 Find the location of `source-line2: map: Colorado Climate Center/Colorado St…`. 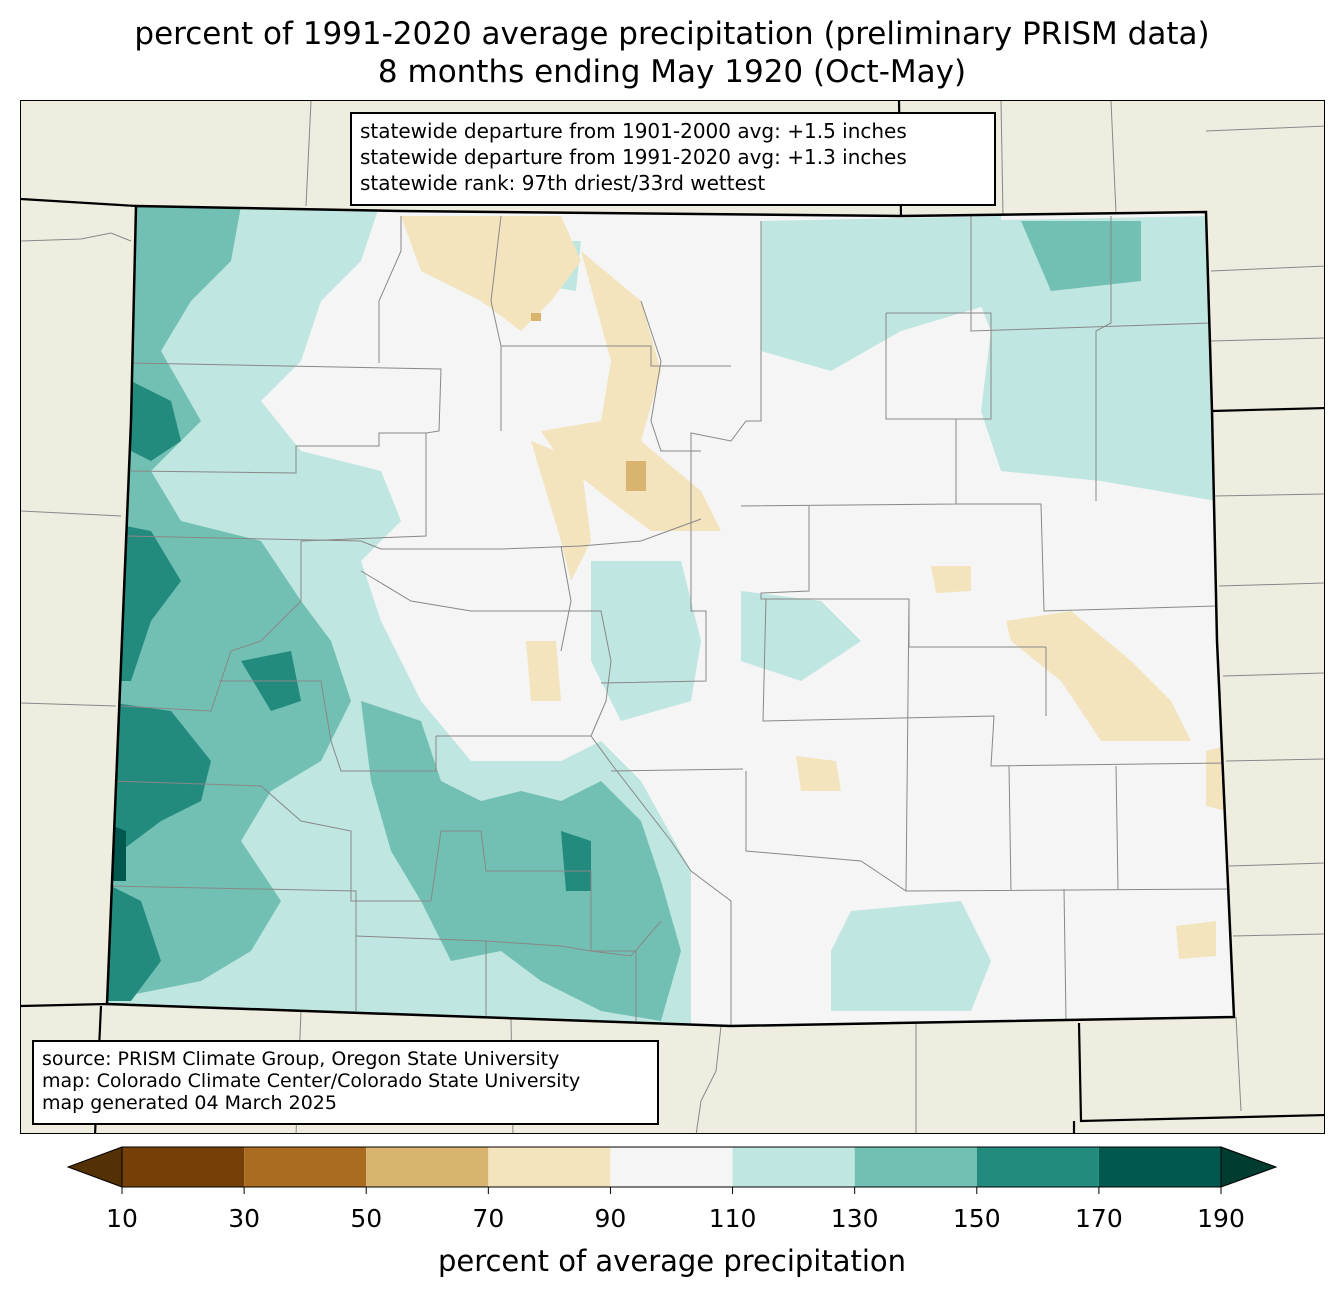

source-line2: map: Colorado Climate Center/Colorado St… is located at coordinates (311, 1081).